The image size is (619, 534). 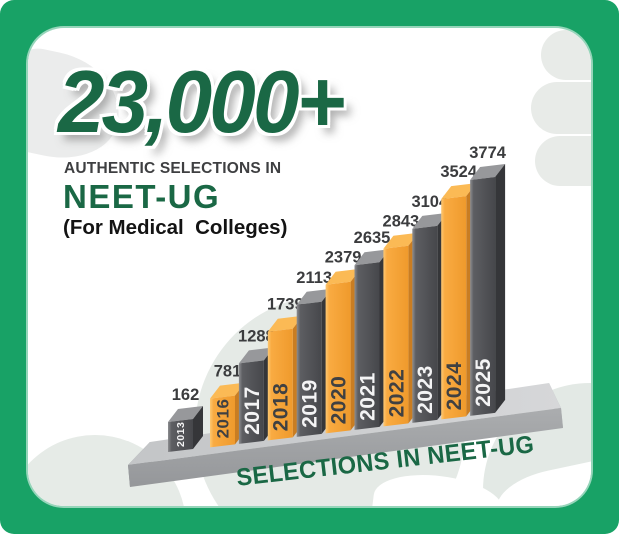 What do you see at coordinates (454, 386) in the screenshot?
I see `bar-year-label: 2024` at bounding box center [454, 386].